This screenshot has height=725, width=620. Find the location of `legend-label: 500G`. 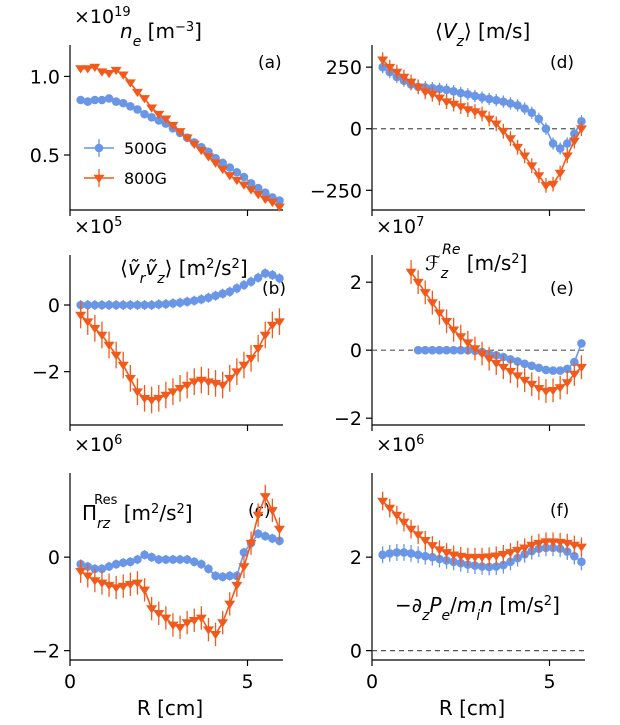

legend-label: 500G is located at coordinates (145, 148).